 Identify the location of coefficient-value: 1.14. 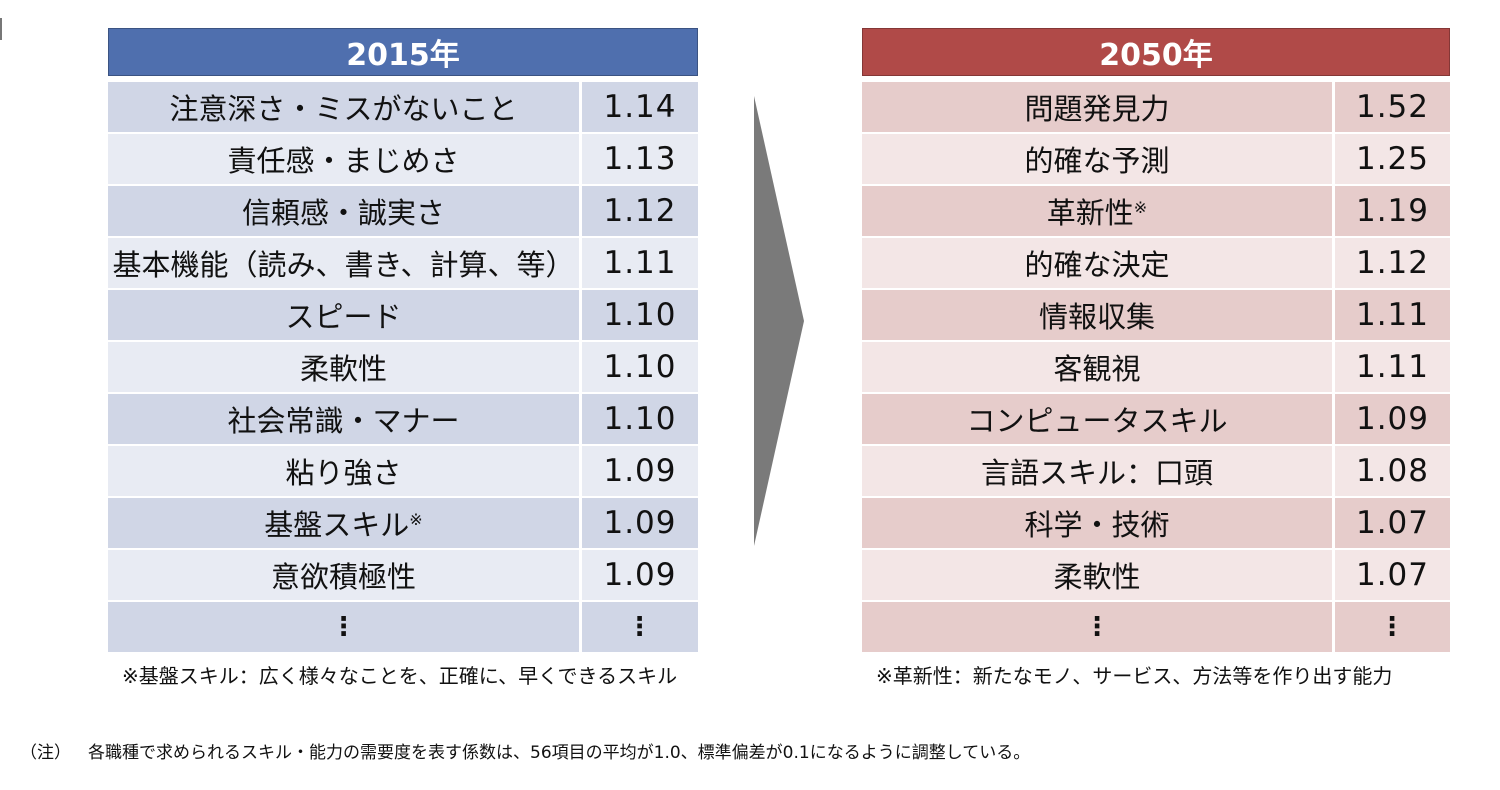
(640, 107).